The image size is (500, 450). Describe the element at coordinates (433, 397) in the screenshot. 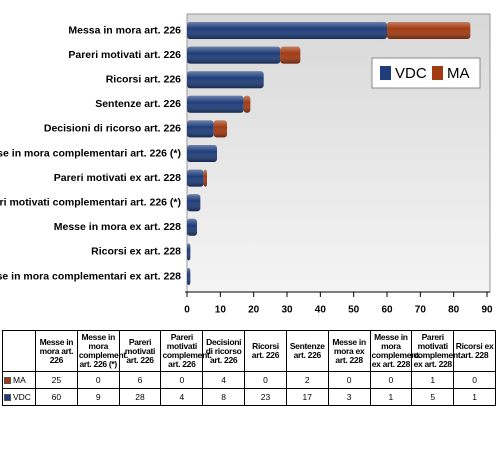

I see `table-cell: 5` at that location.